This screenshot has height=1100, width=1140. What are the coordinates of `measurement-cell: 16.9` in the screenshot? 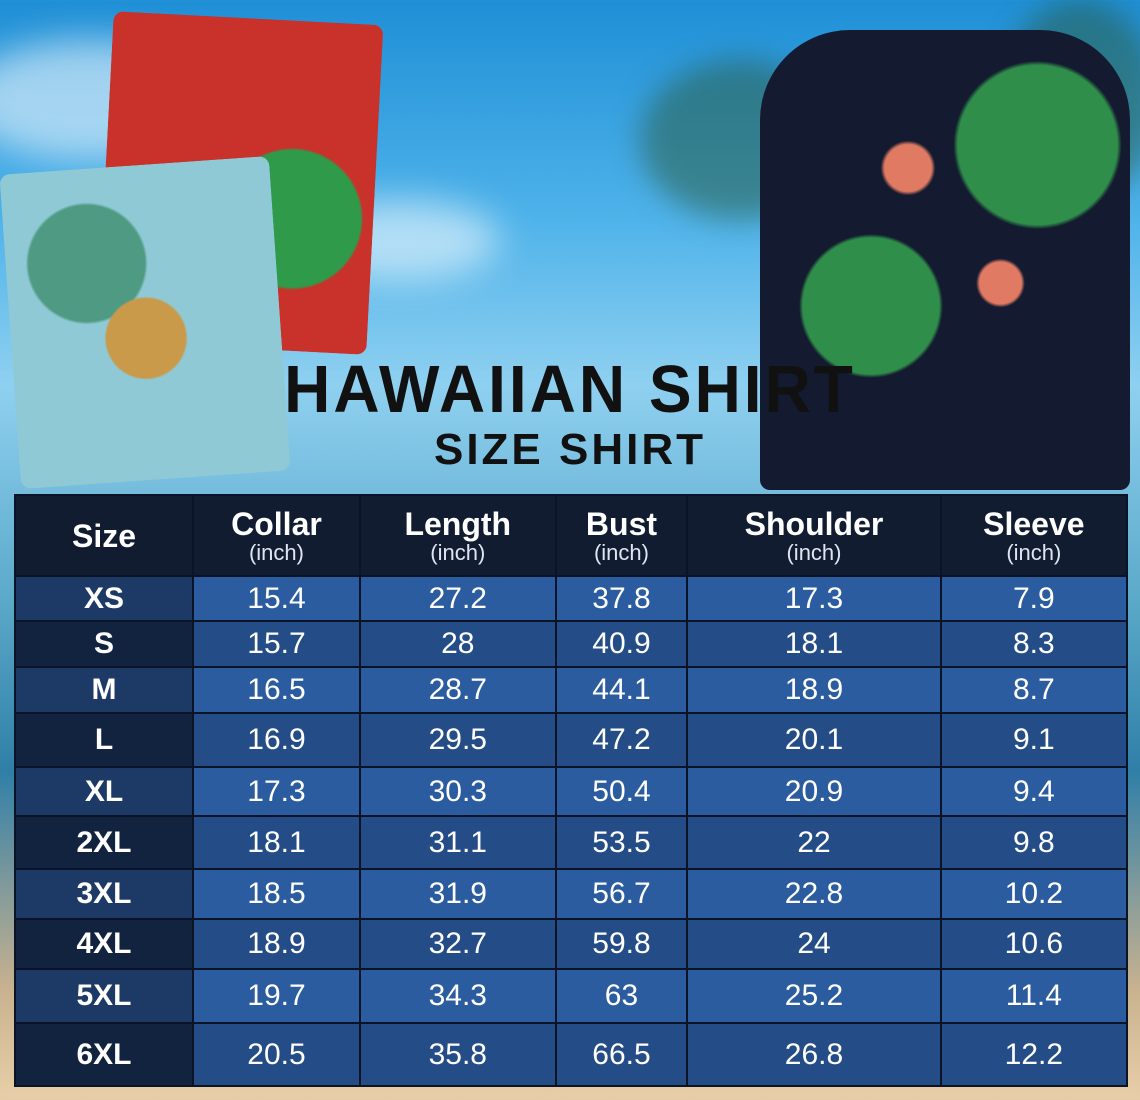 It's located at (276, 740).